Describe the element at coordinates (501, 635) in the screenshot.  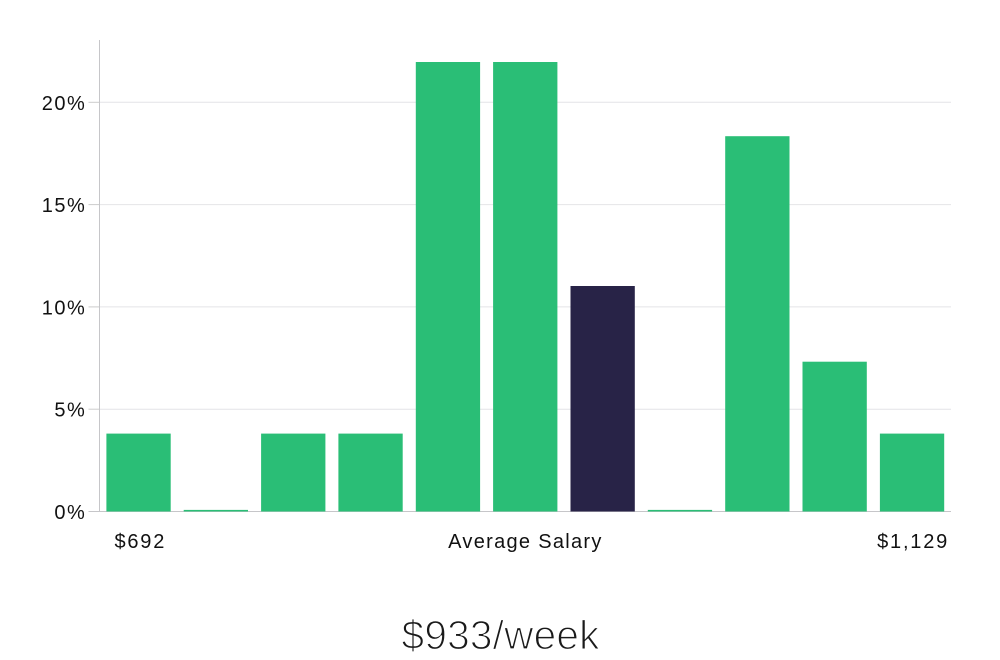
I see `svg-text: $933/week` at that location.